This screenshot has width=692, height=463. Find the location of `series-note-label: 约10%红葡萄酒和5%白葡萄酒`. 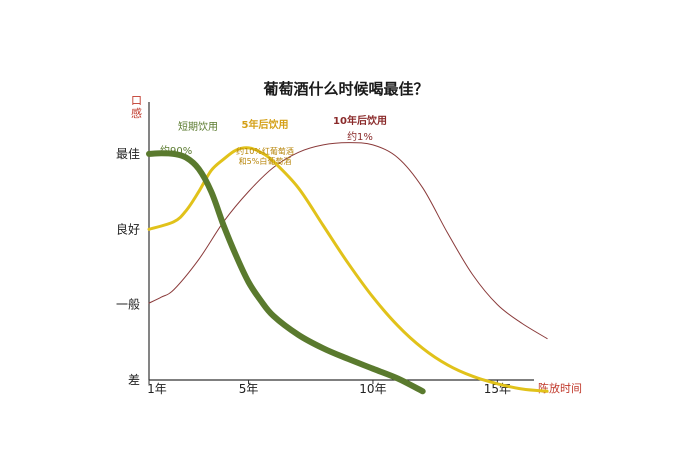

series-note-label: 约10%红葡萄酒和5%白葡萄酒 is located at coordinates (265, 156).